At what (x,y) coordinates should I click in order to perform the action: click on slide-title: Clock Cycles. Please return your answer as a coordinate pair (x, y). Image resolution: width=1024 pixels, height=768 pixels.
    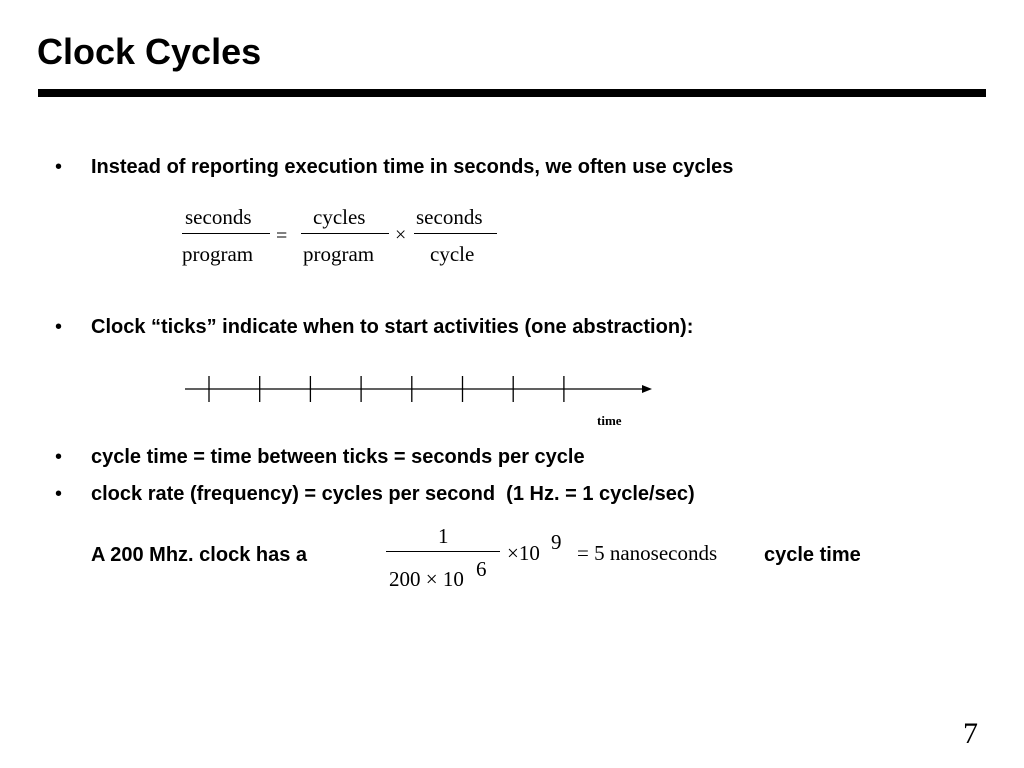
    Looking at the image, I should click on (149, 51).